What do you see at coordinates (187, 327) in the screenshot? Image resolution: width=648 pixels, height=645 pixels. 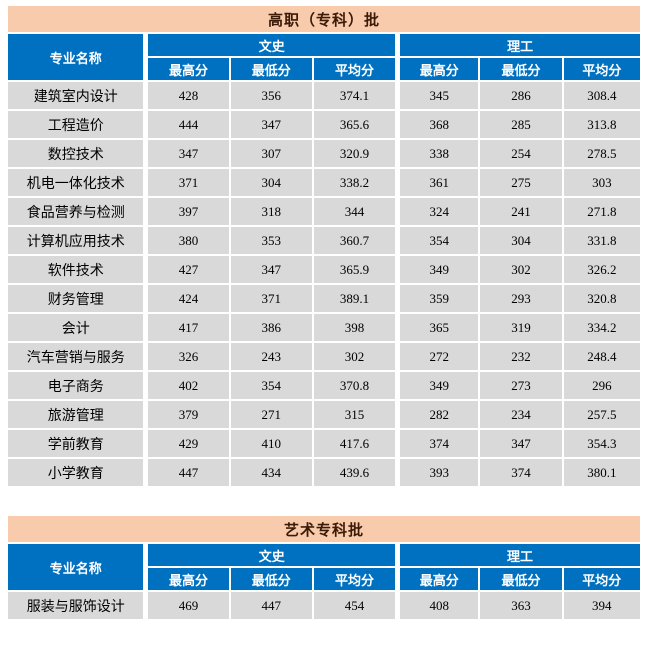 I see `score-cell: 417` at bounding box center [187, 327].